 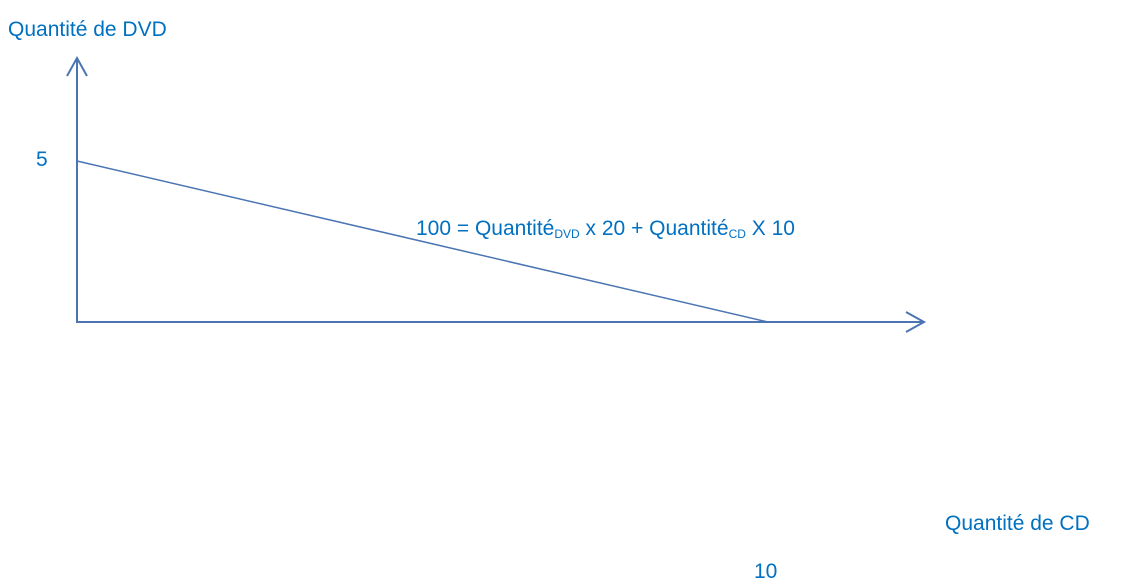 What do you see at coordinates (916, 322) in the screenshot?
I see `x-axis-arrowhead` at bounding box center [916, 322].